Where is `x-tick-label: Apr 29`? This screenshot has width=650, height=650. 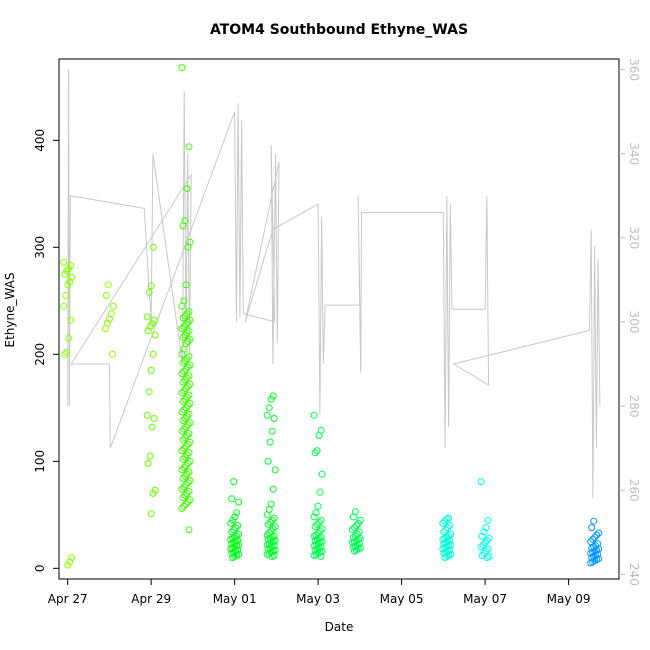 x-tick-label: Apr 29 is located at coordinates (151, 599).